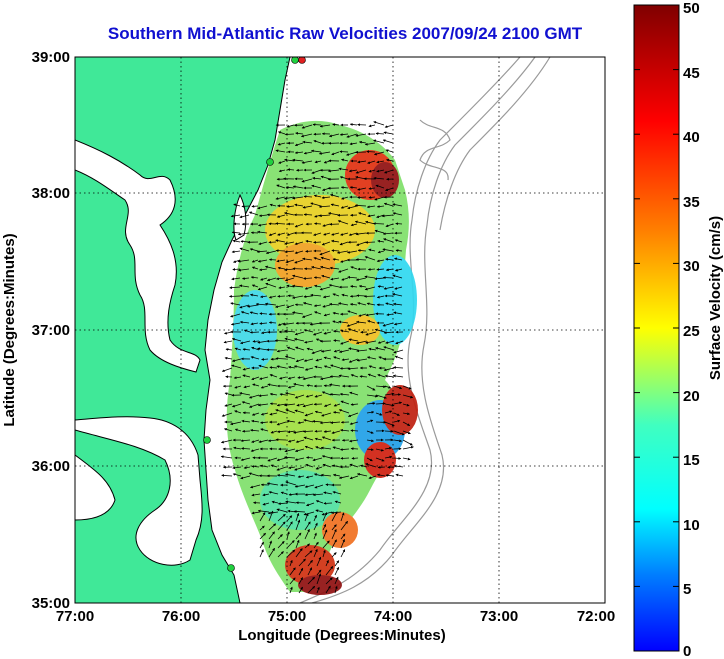 The height and width of the screenshot is (659, 724). I want to click on radar-stations, so click(254, 314).